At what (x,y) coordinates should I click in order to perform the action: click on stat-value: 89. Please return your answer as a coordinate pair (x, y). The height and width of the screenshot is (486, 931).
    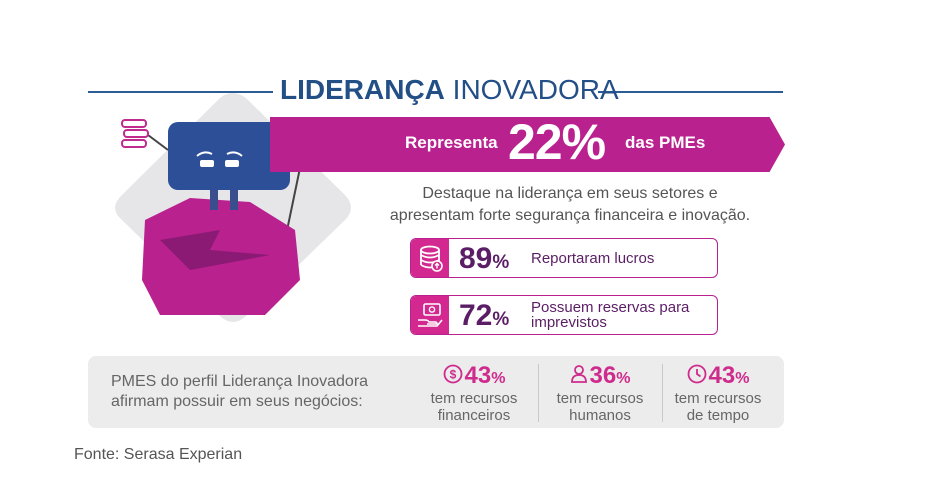
    Looking at the image, I should click on (476, 258).